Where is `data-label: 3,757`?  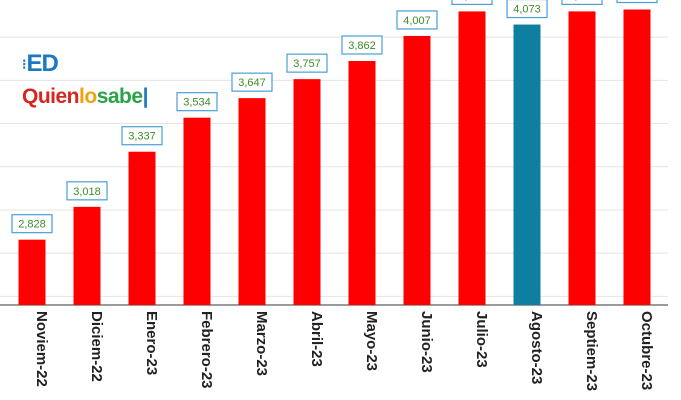 data-label: 3,757 is located at coordinates (307, 64).